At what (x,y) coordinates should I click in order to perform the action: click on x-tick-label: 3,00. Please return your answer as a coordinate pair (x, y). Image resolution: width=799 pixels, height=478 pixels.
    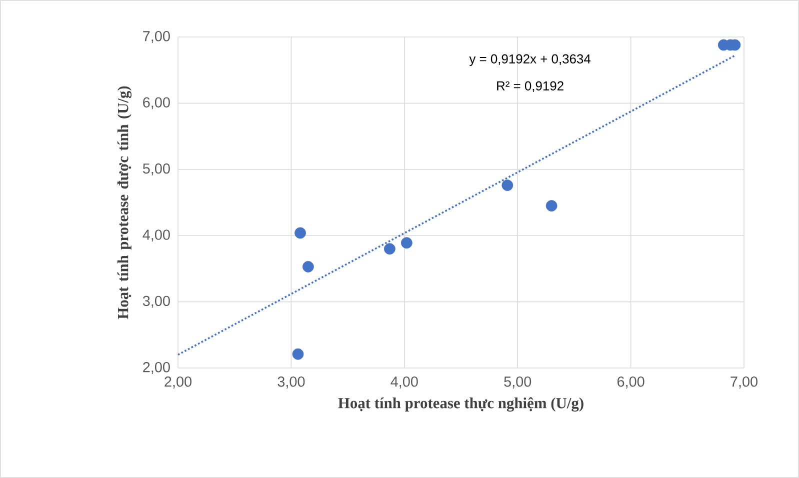
    Looking at the image, I should click on (291, 382).